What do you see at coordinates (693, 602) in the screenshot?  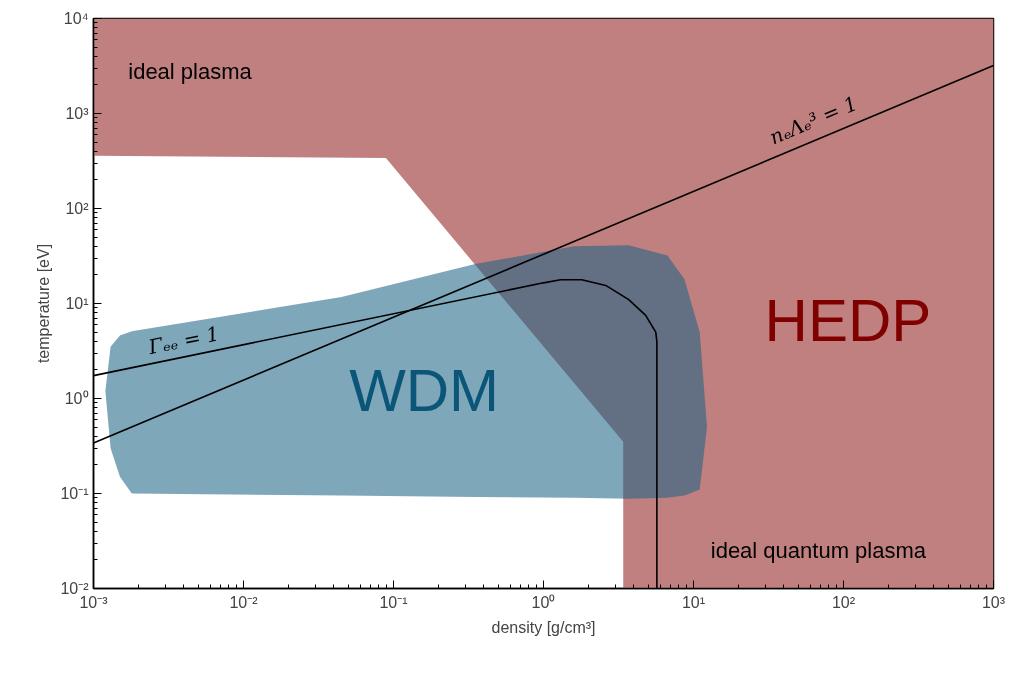 I see `x-tick-label: 10¹` at bounding box center [693, 602].